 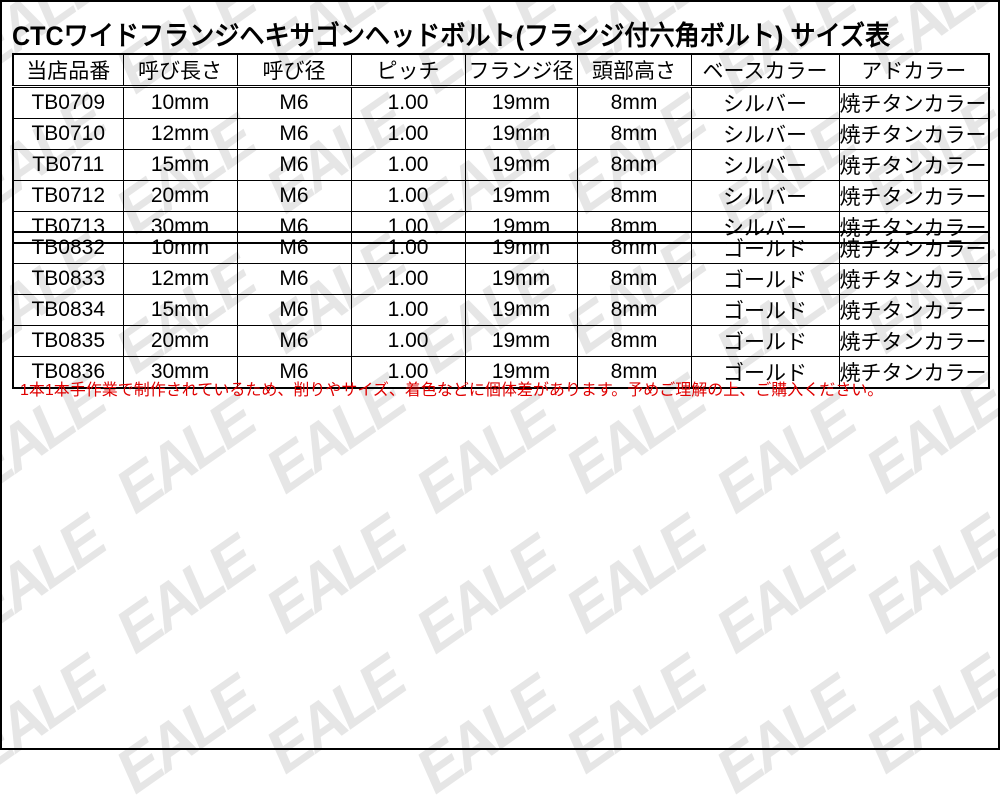 What do you see at coordinates (68, 310) in the screenshot?
I see `table-cell: TB0834` at bounding box center [68, 310].